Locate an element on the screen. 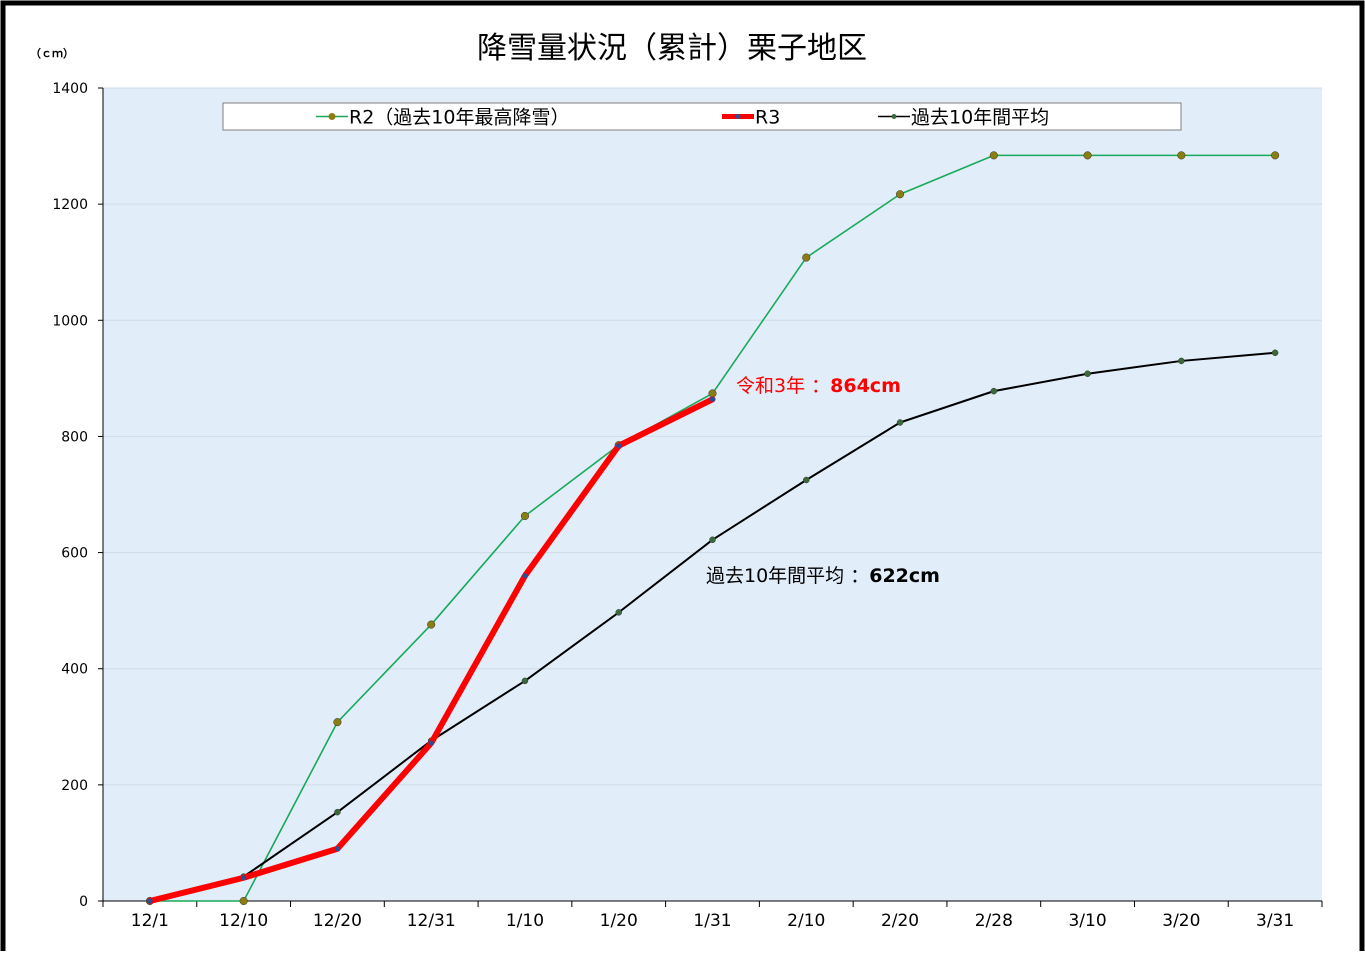 Image resolution: width=1365 pixels, height=955 pixels. x-tick-label: 3/10 is located at coordinates (1087, 921).